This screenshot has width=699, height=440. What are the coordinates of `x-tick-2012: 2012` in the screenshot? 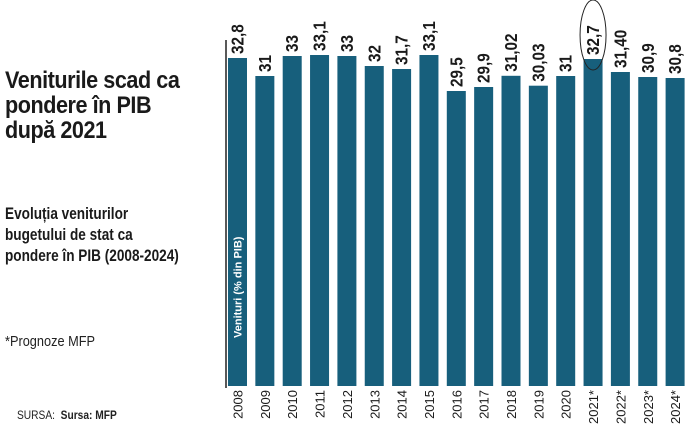 It's located at (347, 404).